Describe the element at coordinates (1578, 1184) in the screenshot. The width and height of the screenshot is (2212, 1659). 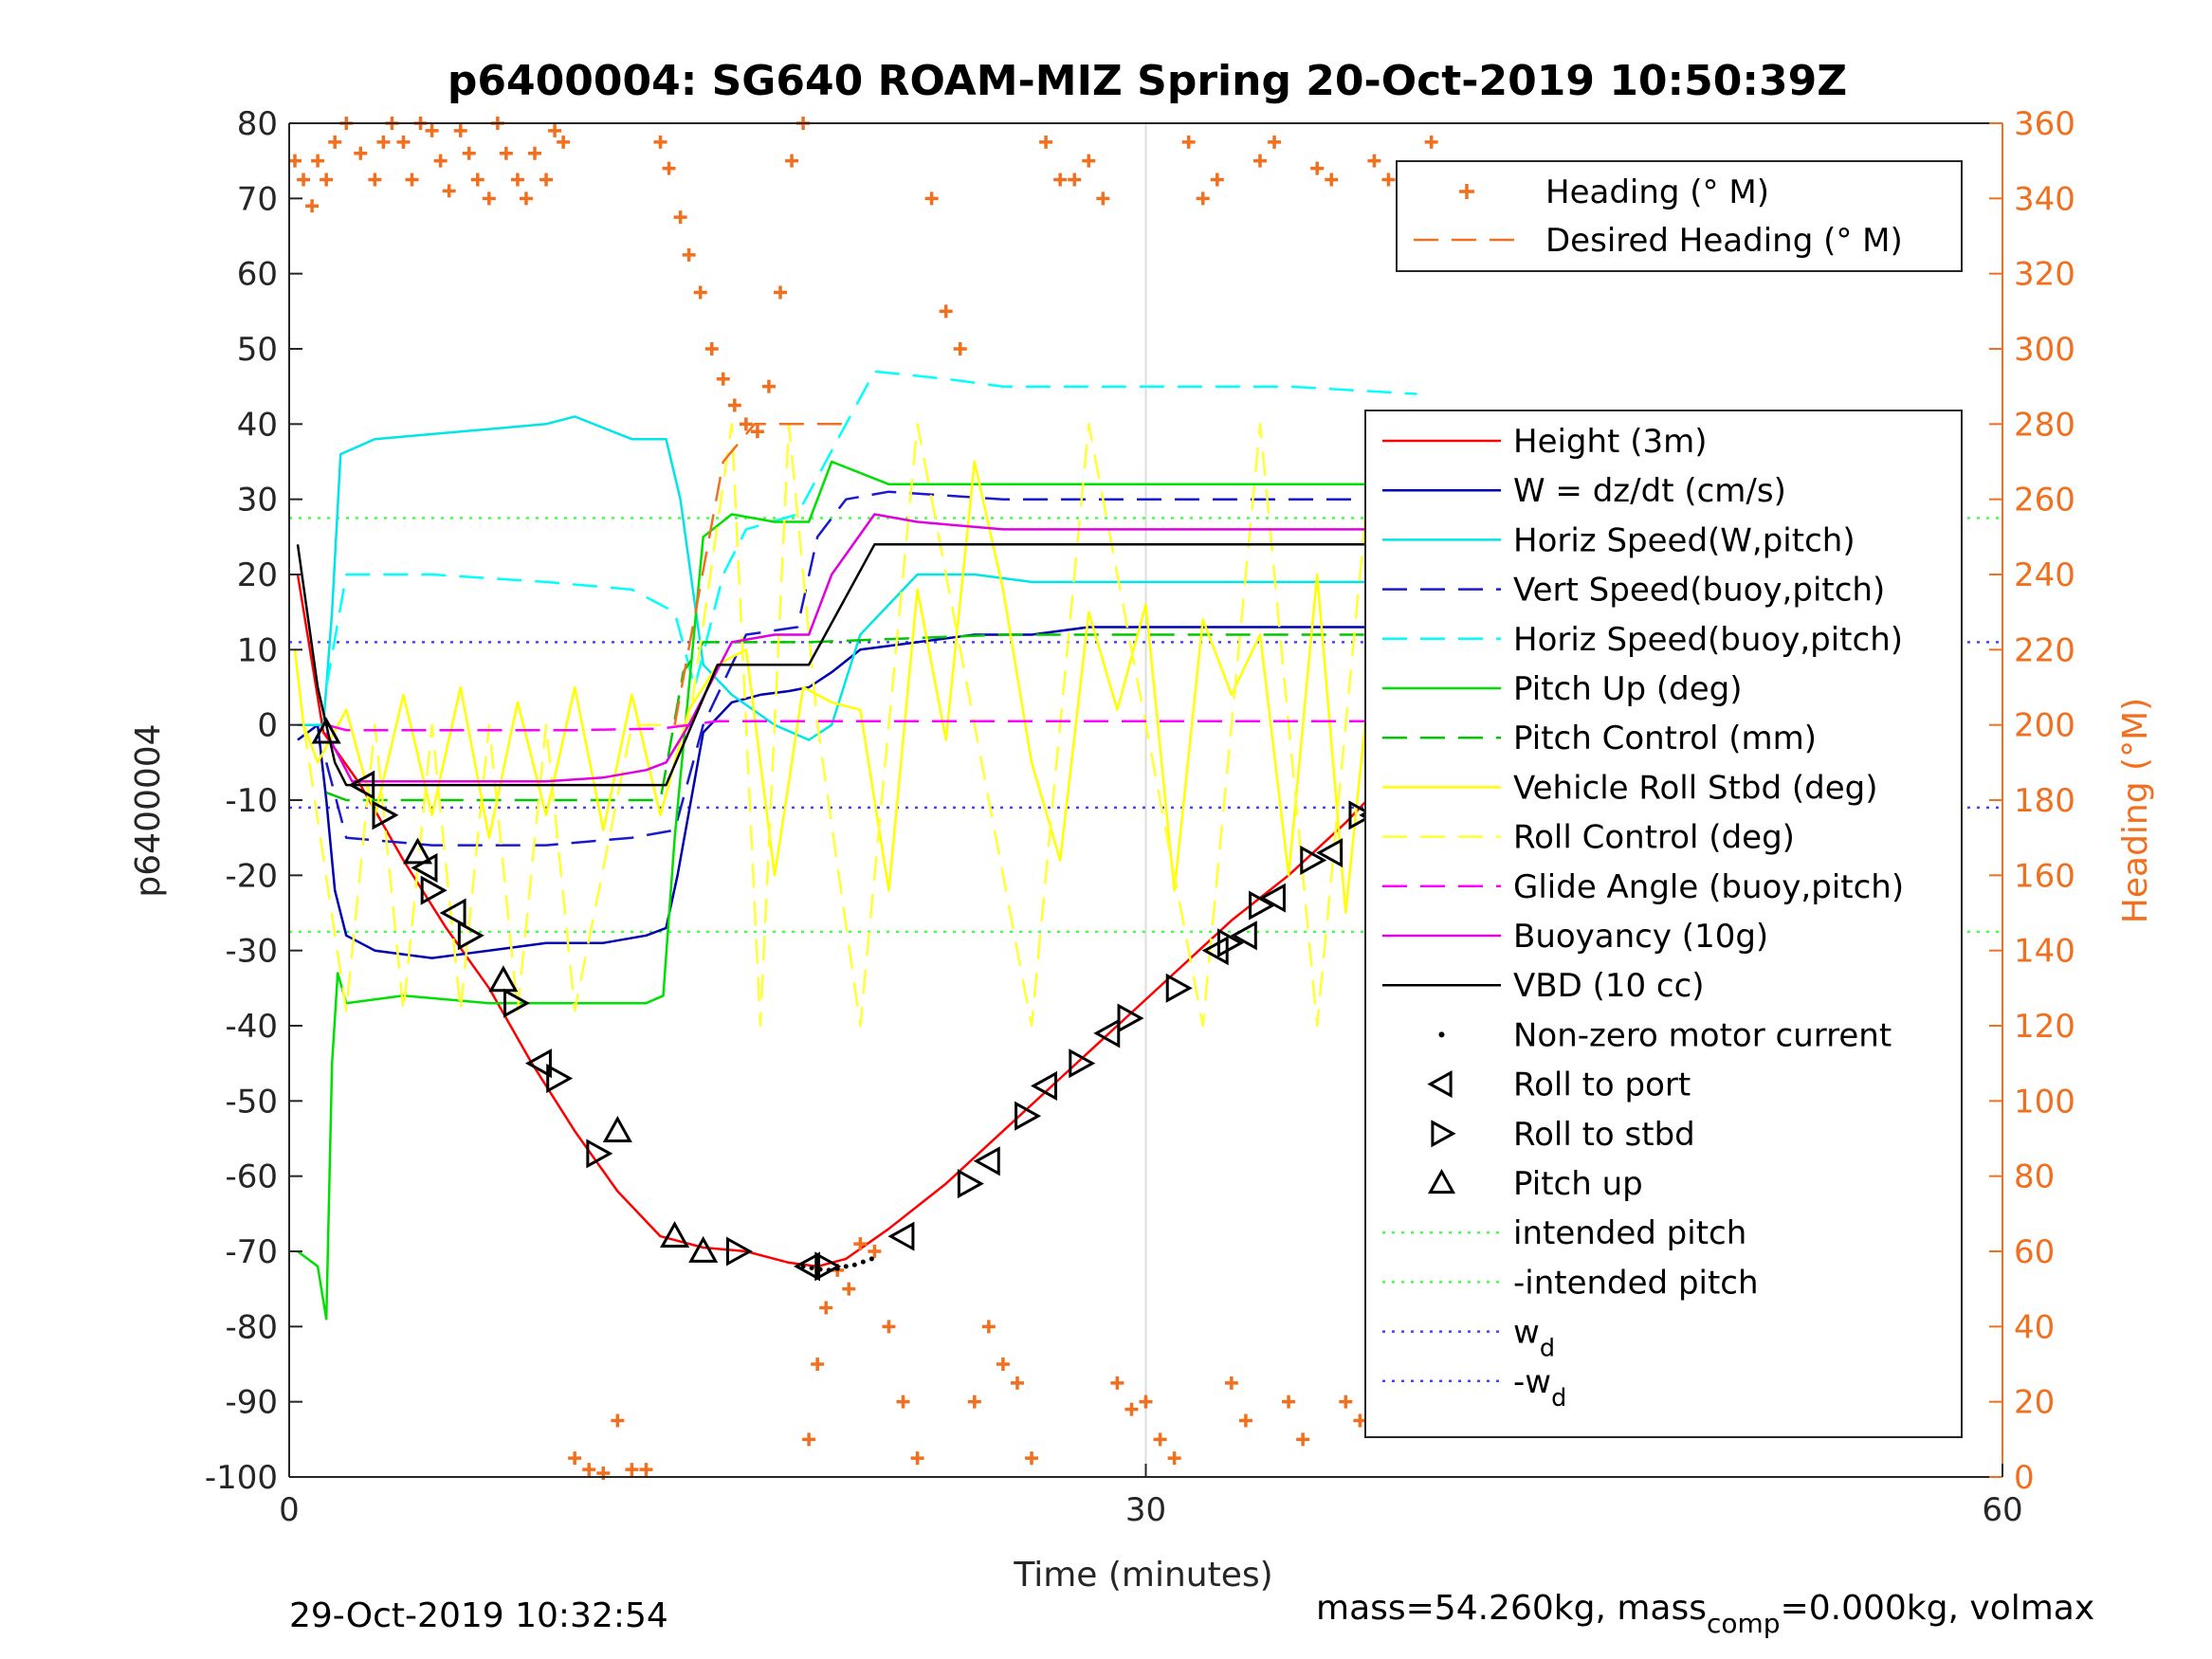
I see `legend-entry-label: Pitch up` at that location.